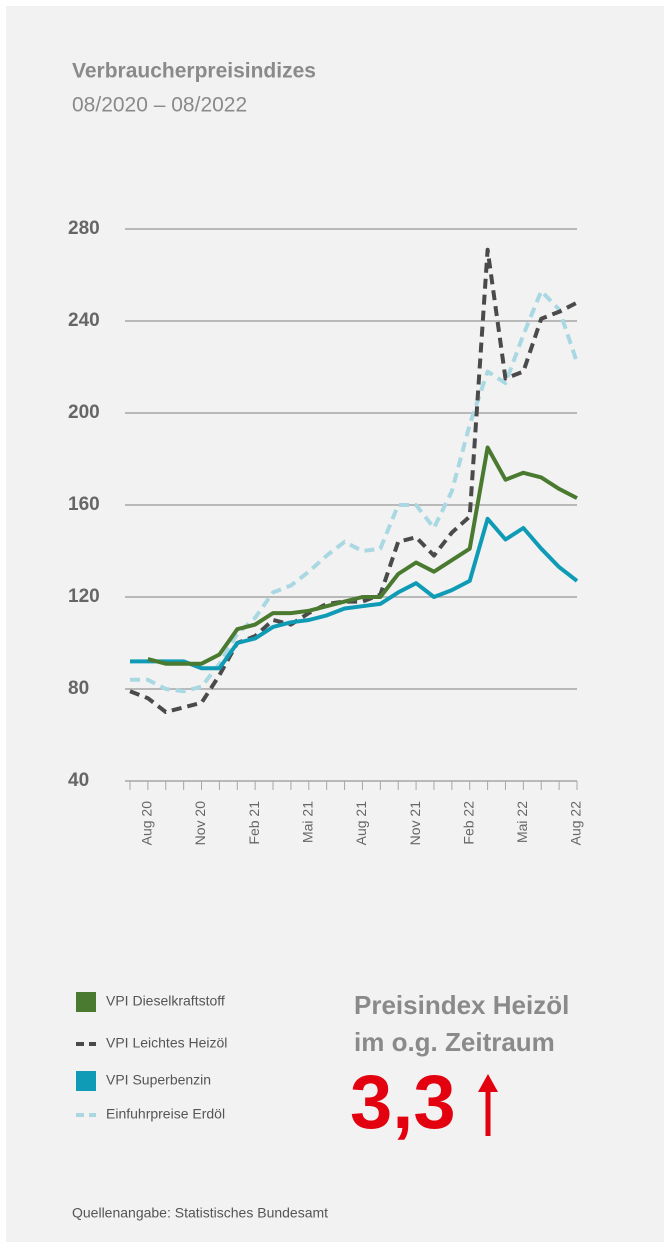  Describe the element at coordinates (308, 822) in the screenshot. I see `x-tick-label: Mai 21` at that location.